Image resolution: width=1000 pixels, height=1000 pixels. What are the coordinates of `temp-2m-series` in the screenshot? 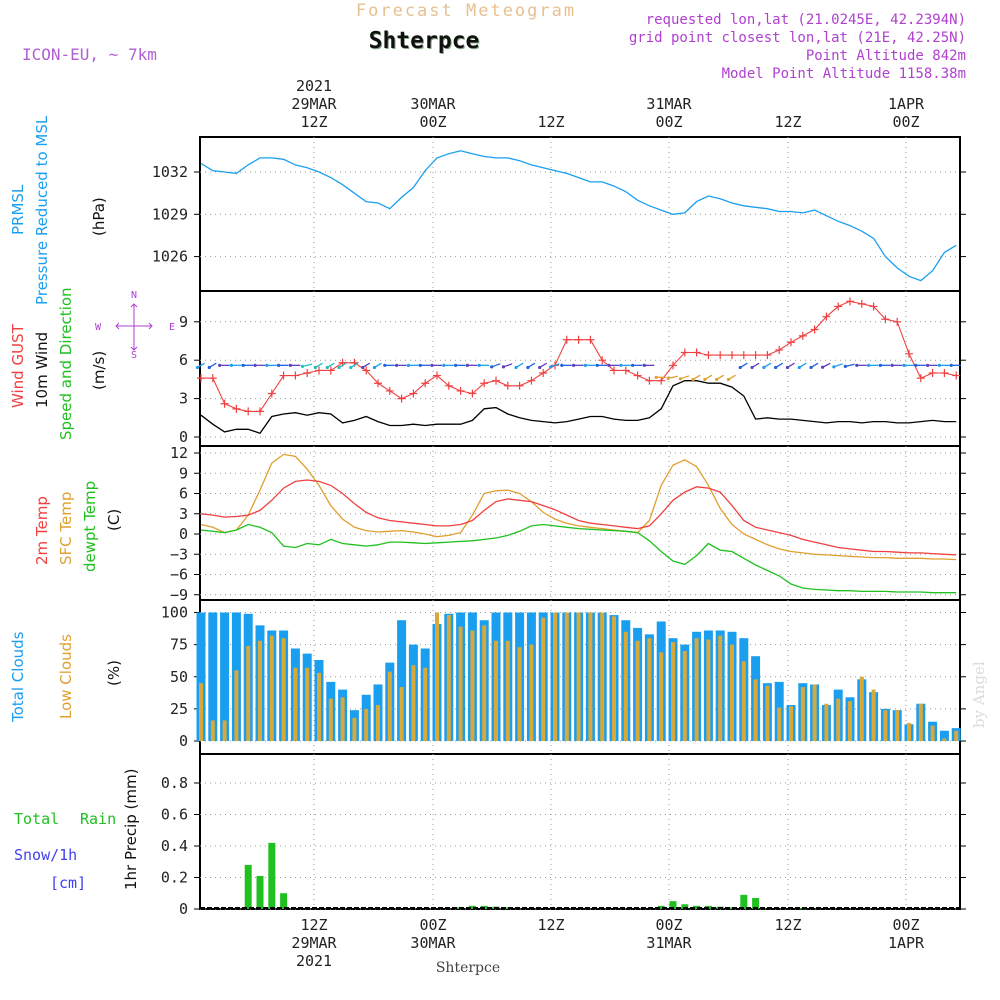 It's located at (578, 517).